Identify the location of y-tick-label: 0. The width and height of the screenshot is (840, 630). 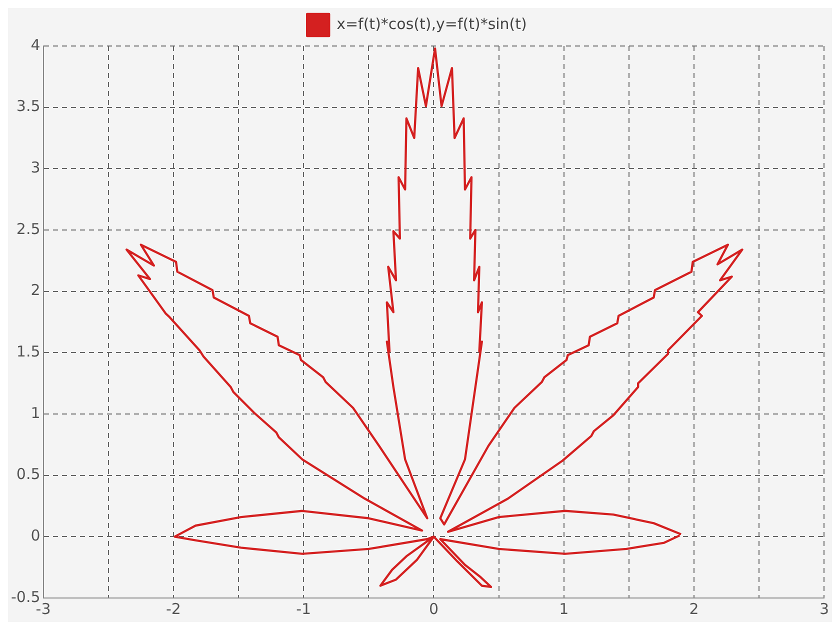
(35, 535).